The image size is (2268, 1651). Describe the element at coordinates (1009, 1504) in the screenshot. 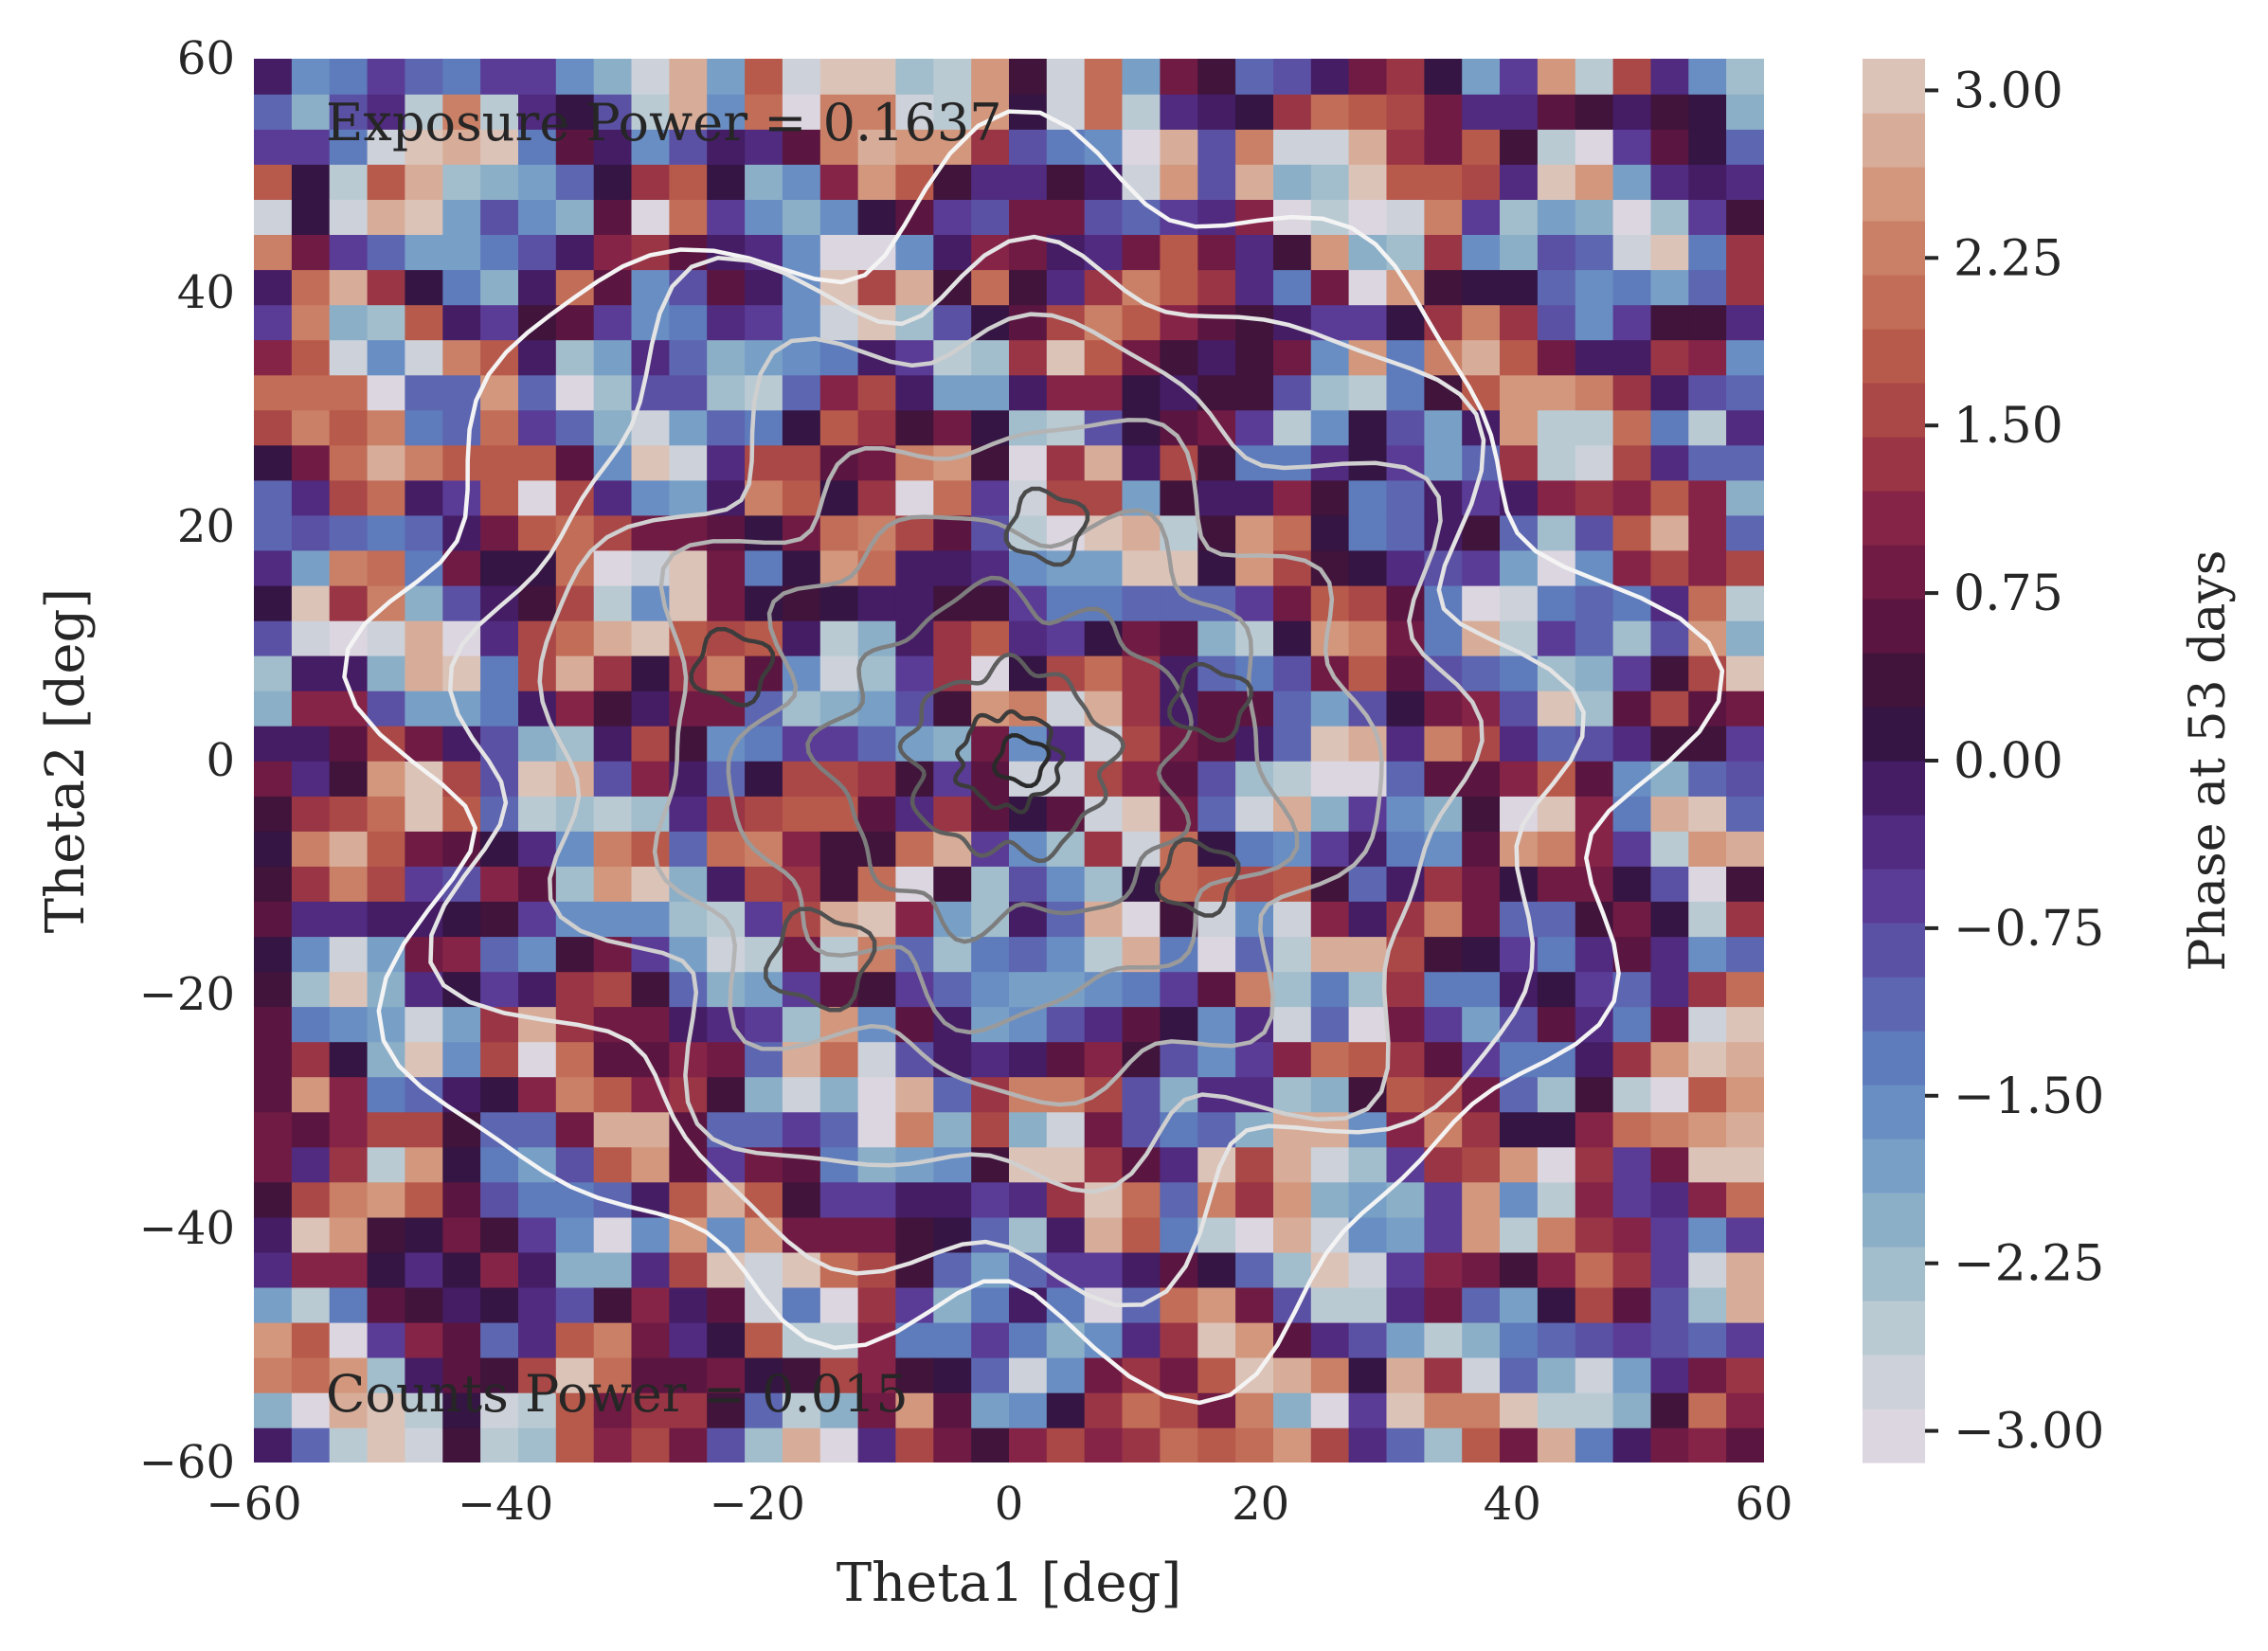

I see `x-tick-label: 0` at that location.